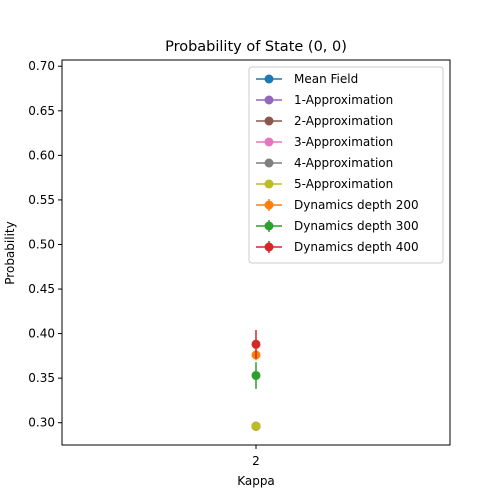 The width and height of the screenshot is (500, 500). What do you see at coordinates (41, 200) in the screenshot?
I see `y-tick-label: 0.55` at bounding box center [41, 200].